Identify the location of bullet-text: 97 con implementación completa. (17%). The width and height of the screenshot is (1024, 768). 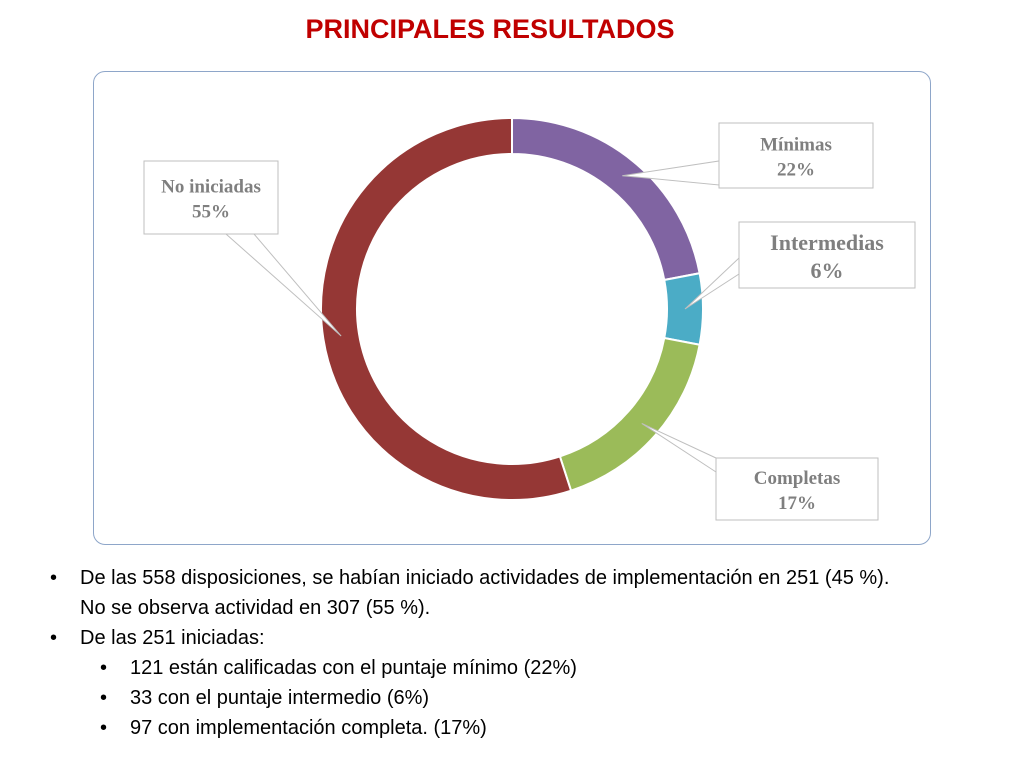
(308, 728).